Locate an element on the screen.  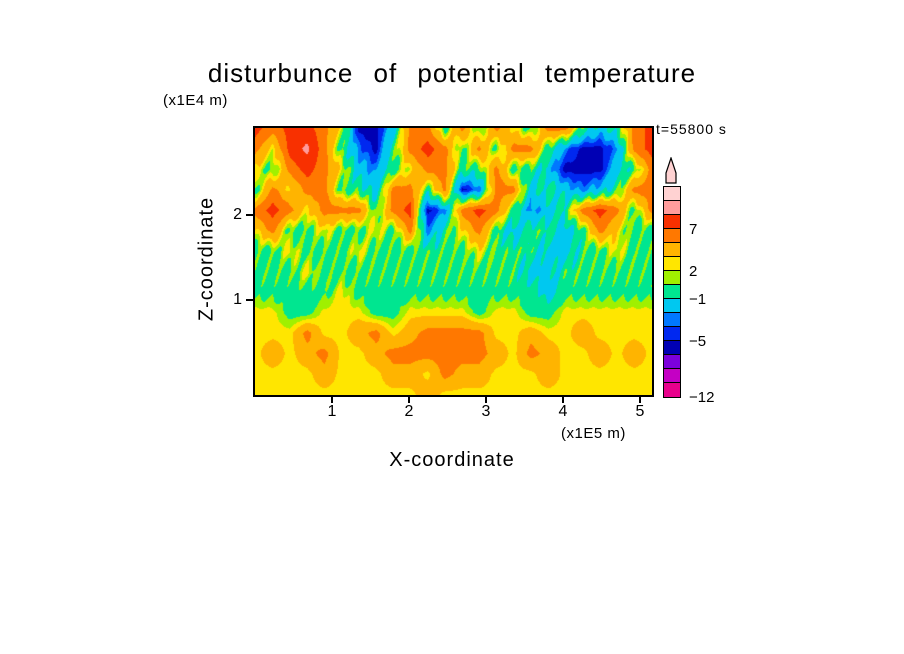
colorbar-cells is located at coordinates (672, 292).